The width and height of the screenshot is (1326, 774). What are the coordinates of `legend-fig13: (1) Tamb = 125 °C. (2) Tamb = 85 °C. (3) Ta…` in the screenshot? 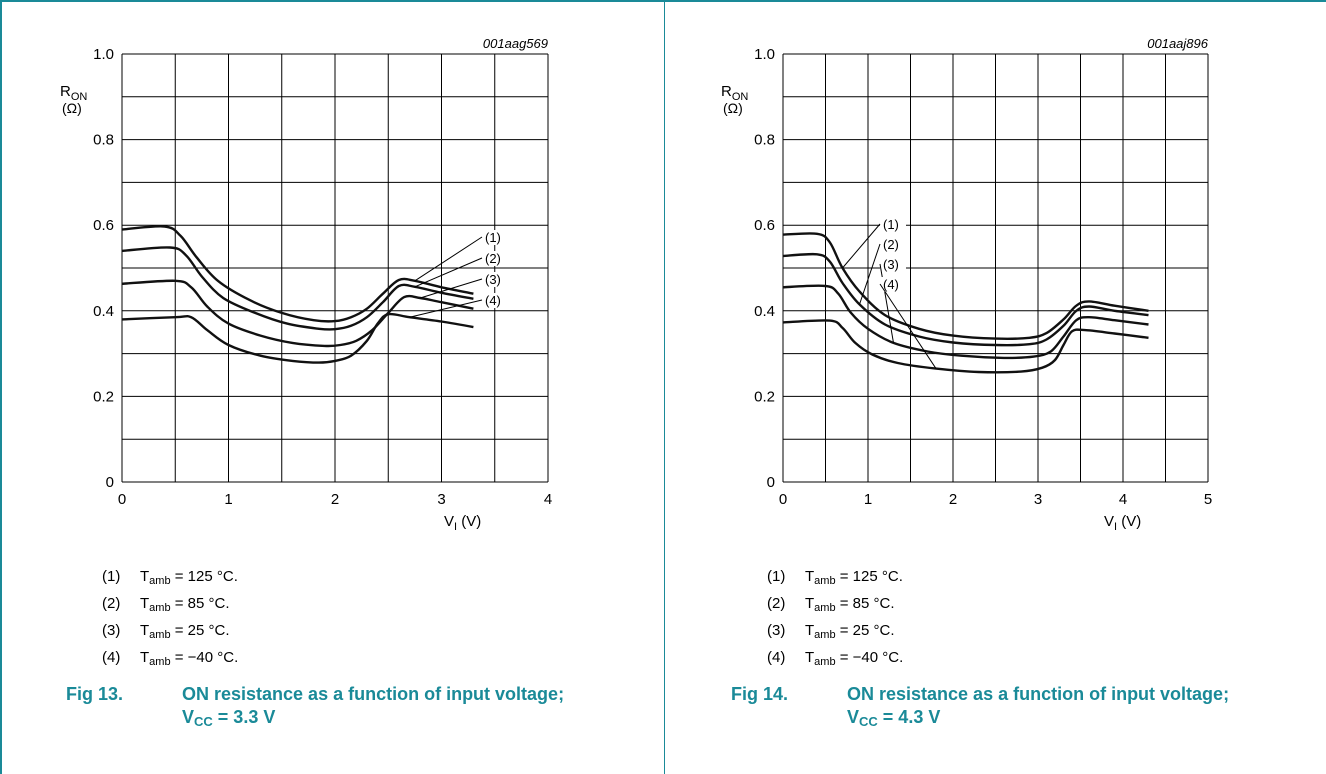 It's located at (170, 621).